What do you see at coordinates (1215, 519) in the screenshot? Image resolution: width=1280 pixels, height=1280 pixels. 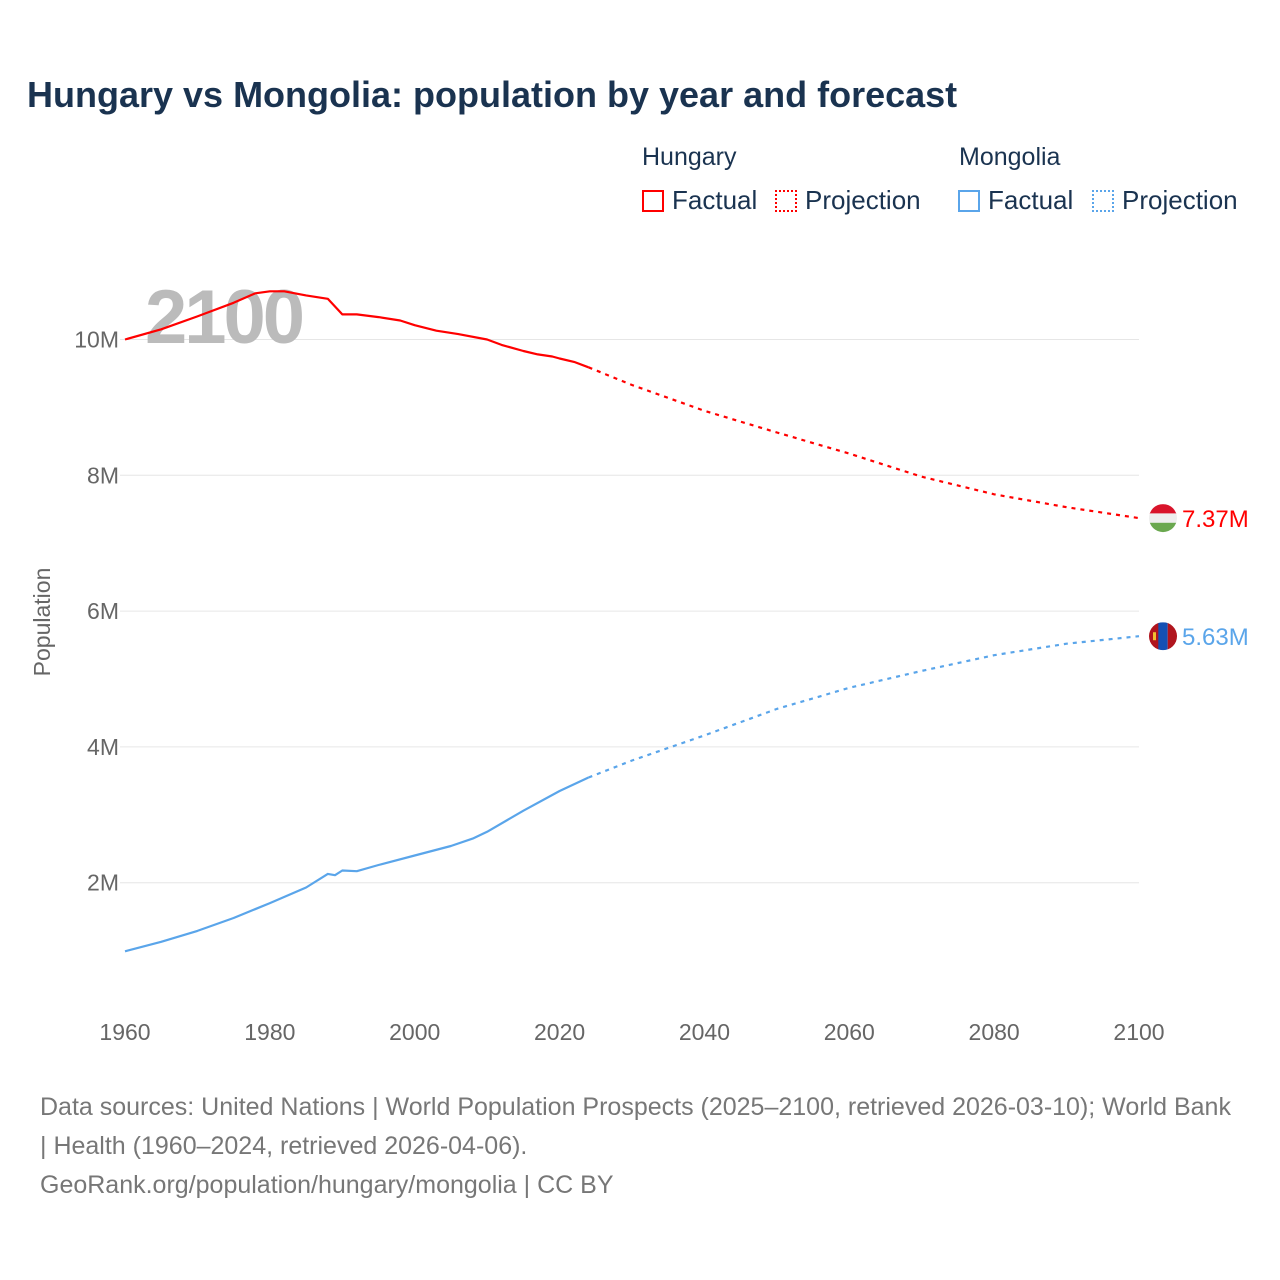 I see `hungary-end-label: 7.37M` at bounding box center [1215, 519].